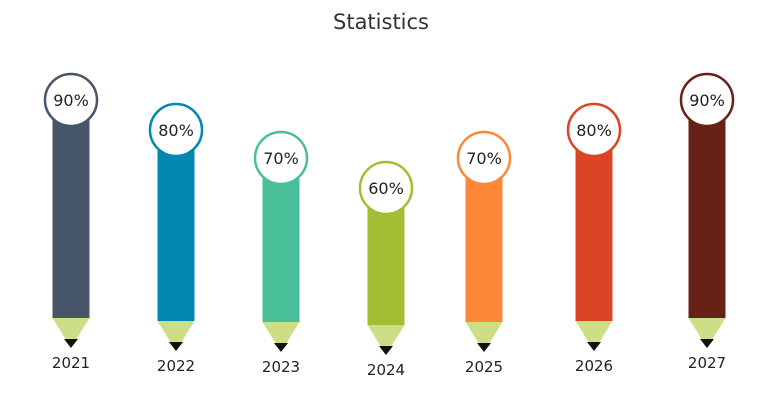  I want to click on category-label-2026: 2026, so click(594, 366).